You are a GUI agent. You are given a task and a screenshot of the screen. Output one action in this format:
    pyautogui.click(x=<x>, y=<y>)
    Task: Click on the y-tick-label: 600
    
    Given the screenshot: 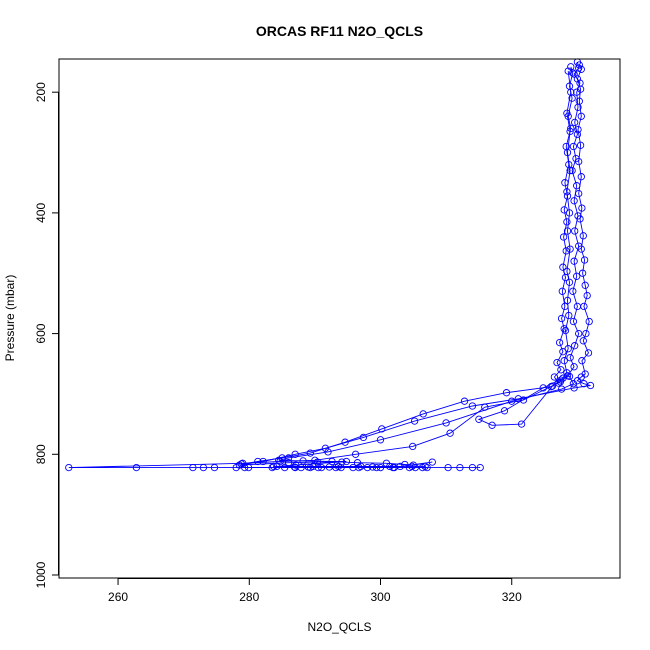 What is the action you would take?
    pyautogui.click(x=41, y=333)
    